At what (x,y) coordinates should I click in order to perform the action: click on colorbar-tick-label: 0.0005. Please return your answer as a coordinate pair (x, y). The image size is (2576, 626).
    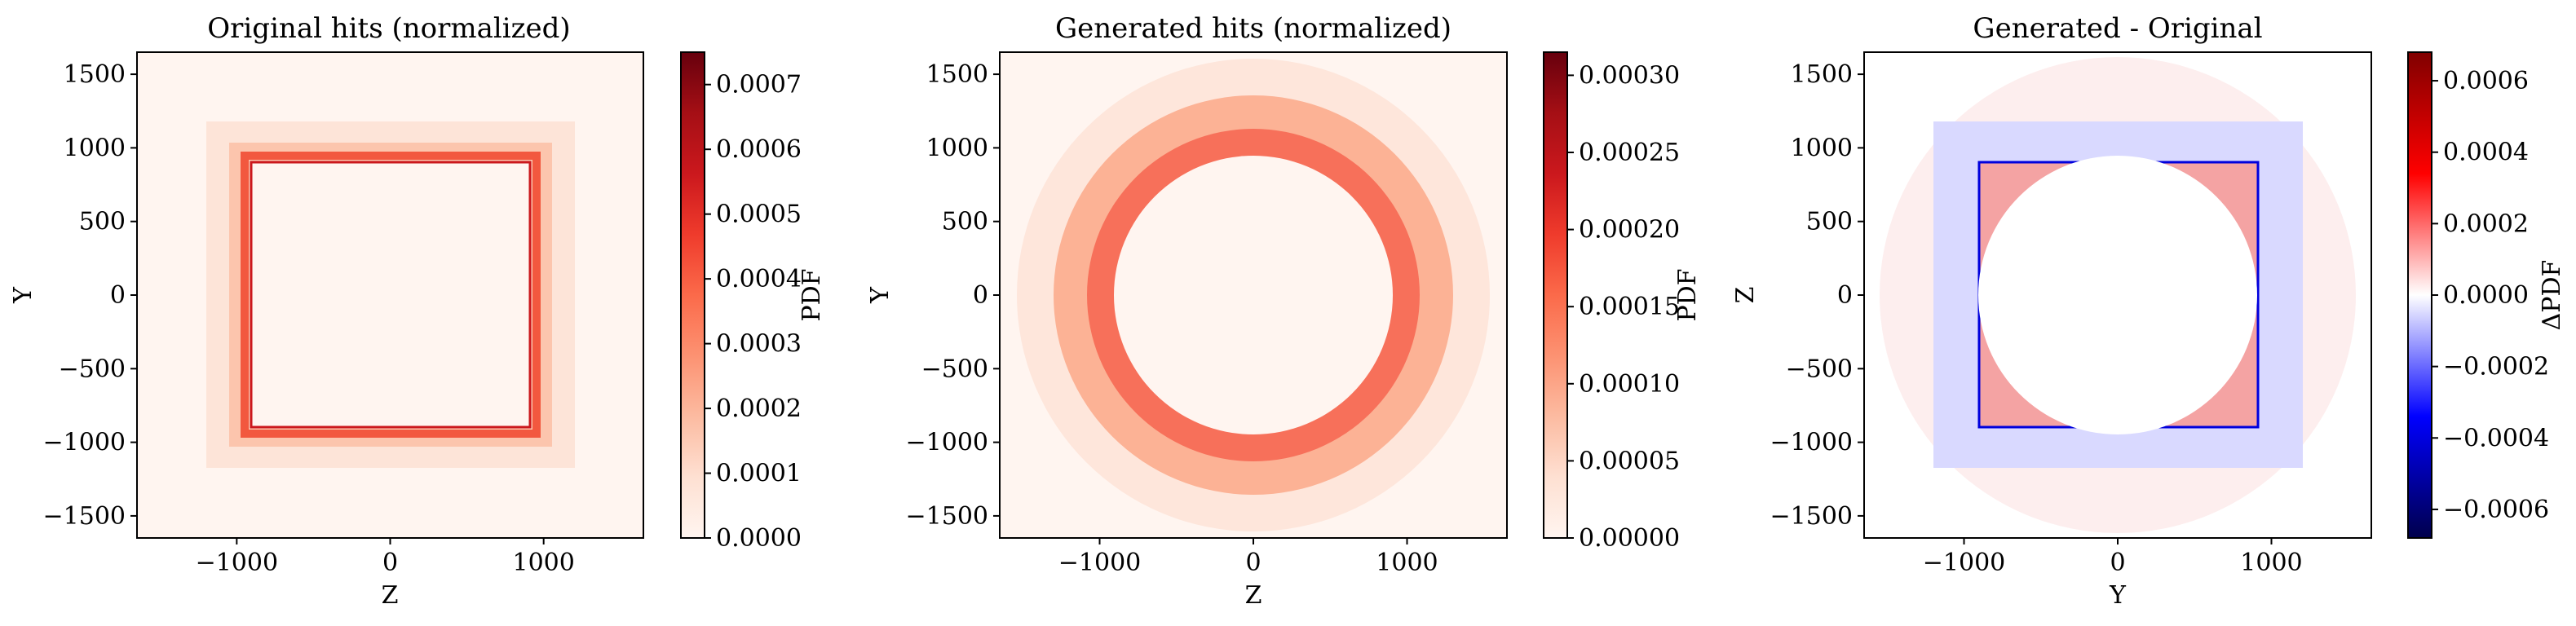
    Looking at the image, I should click on (759, 215).